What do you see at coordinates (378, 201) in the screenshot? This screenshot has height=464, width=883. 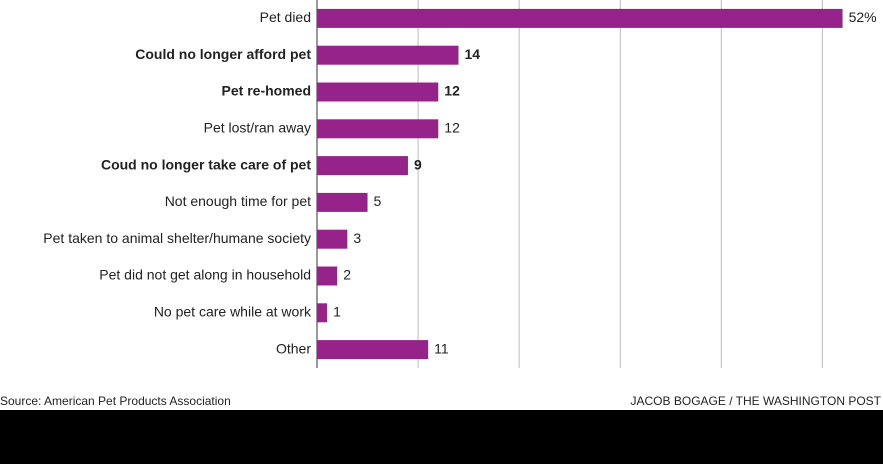 I see `value-label: 5` at bounding box center [378, 201].